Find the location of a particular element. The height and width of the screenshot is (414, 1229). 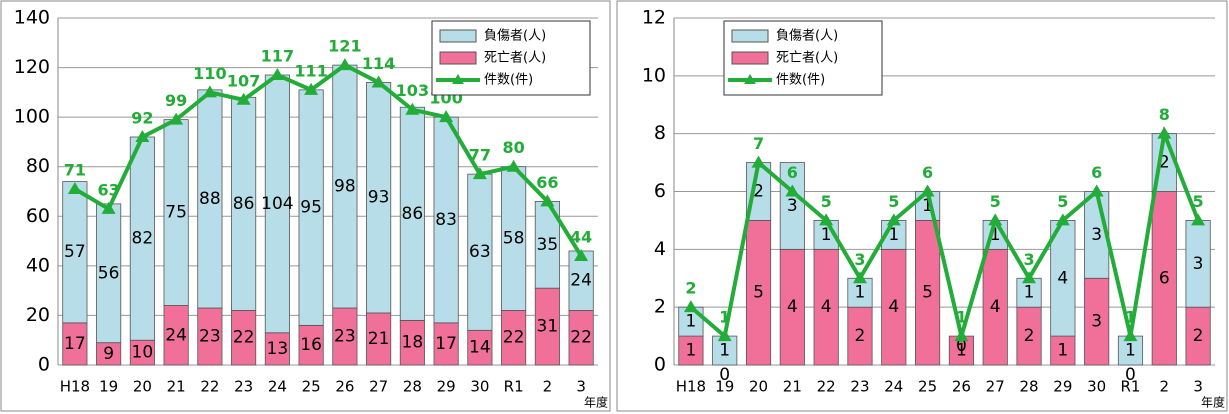

bar-value-label: 14 is located at coordinates (480, 348).